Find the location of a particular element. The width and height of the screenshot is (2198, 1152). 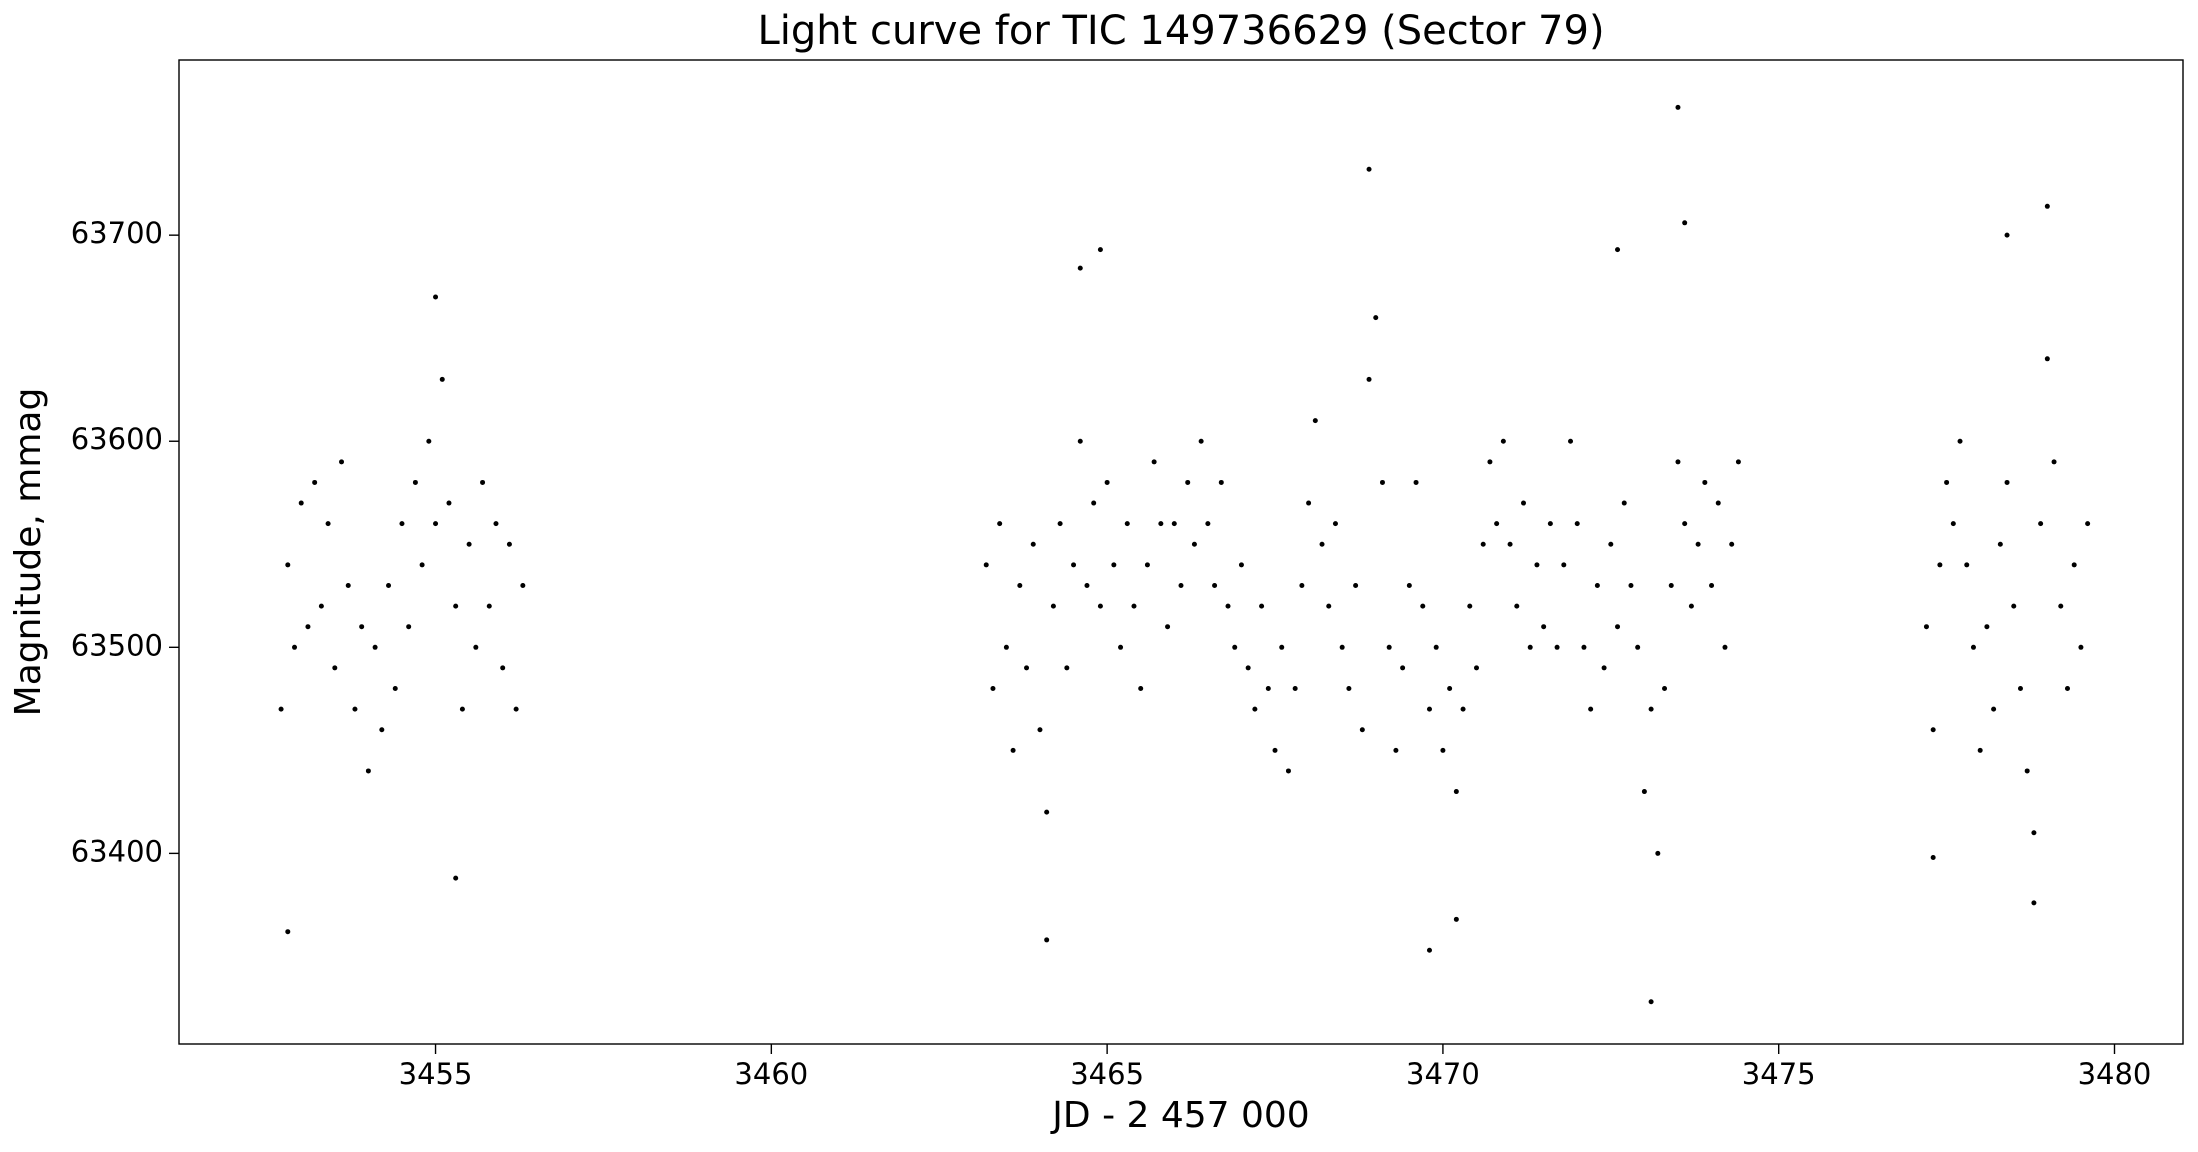

x-tick-label: 3470 is located at coordinates (1443, 1074).